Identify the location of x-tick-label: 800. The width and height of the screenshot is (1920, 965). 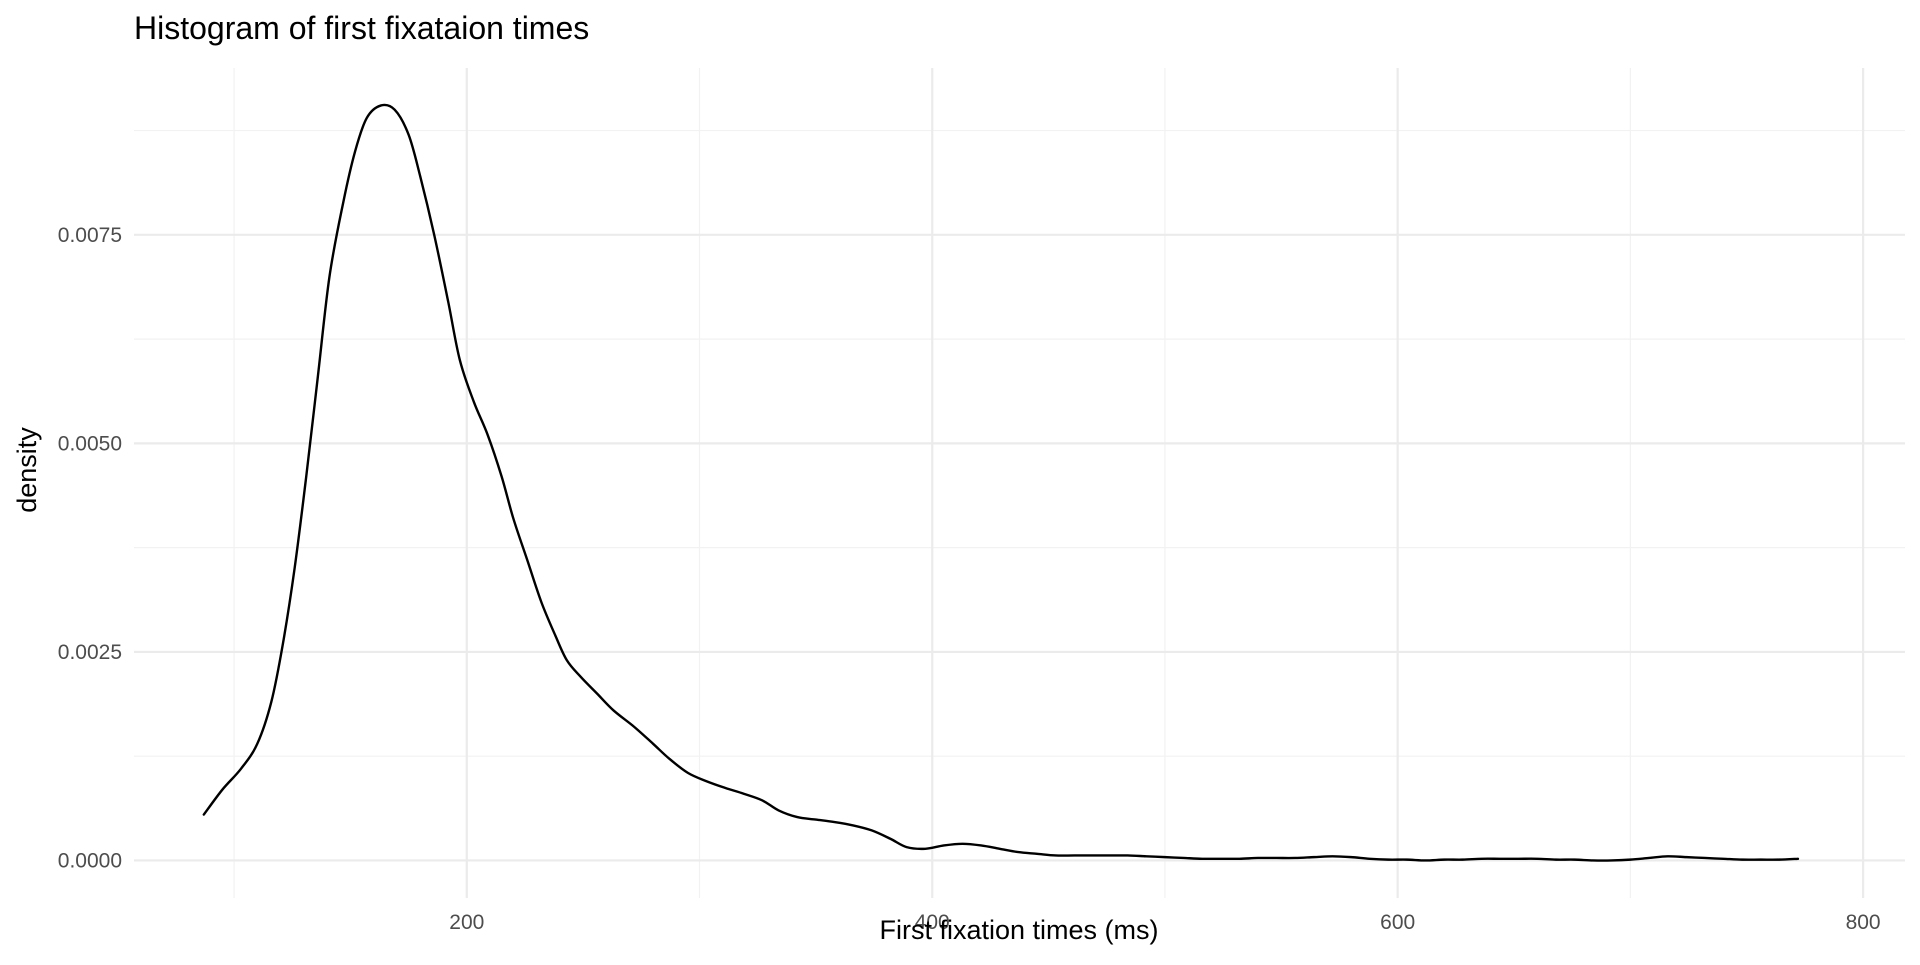
(1863, 922).